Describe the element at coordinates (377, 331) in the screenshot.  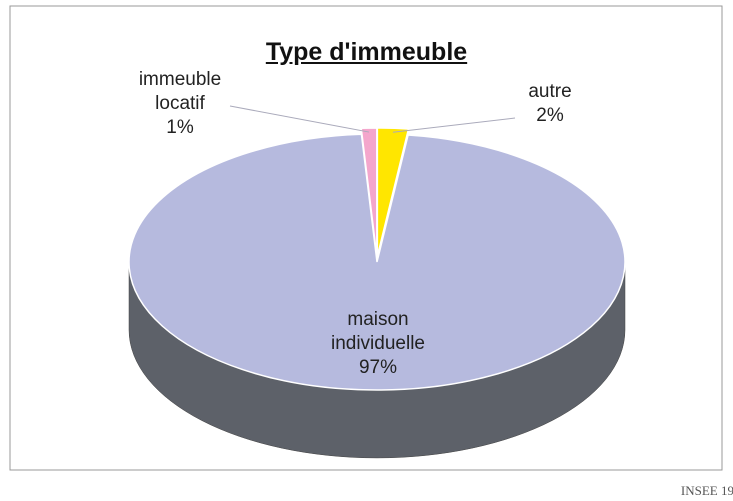
I see `category-label: maison individuelle` at that location.